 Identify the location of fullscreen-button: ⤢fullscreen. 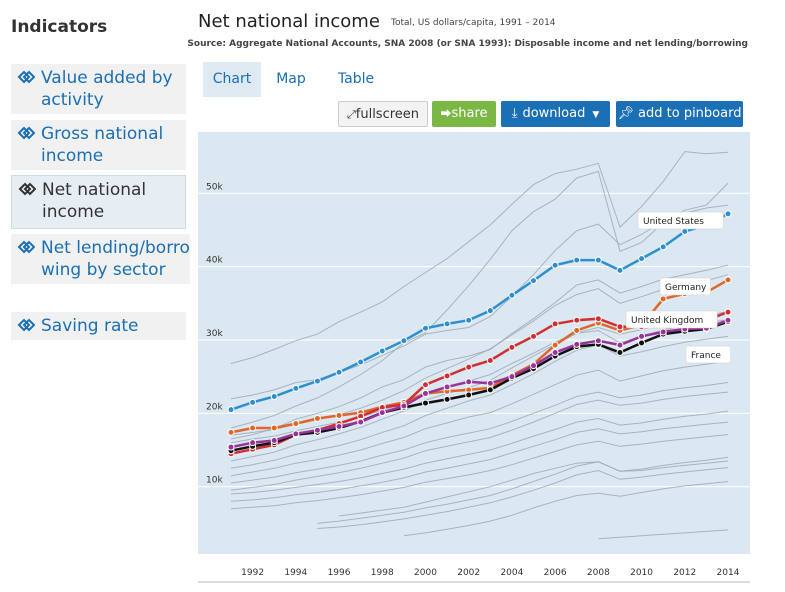
(383, 114).